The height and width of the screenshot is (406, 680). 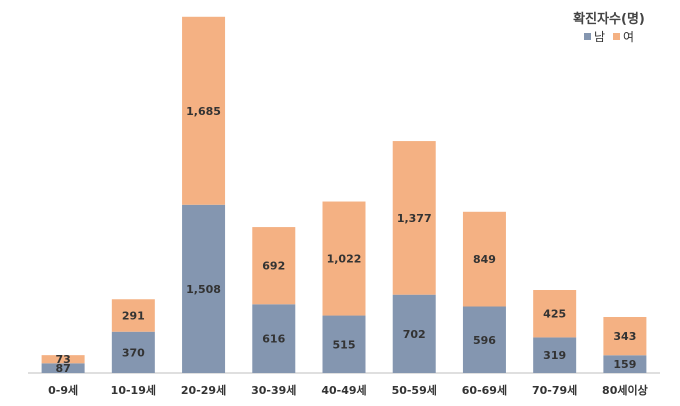 I want to click on data-label-female-0: 73, so click(x=62, y=359).